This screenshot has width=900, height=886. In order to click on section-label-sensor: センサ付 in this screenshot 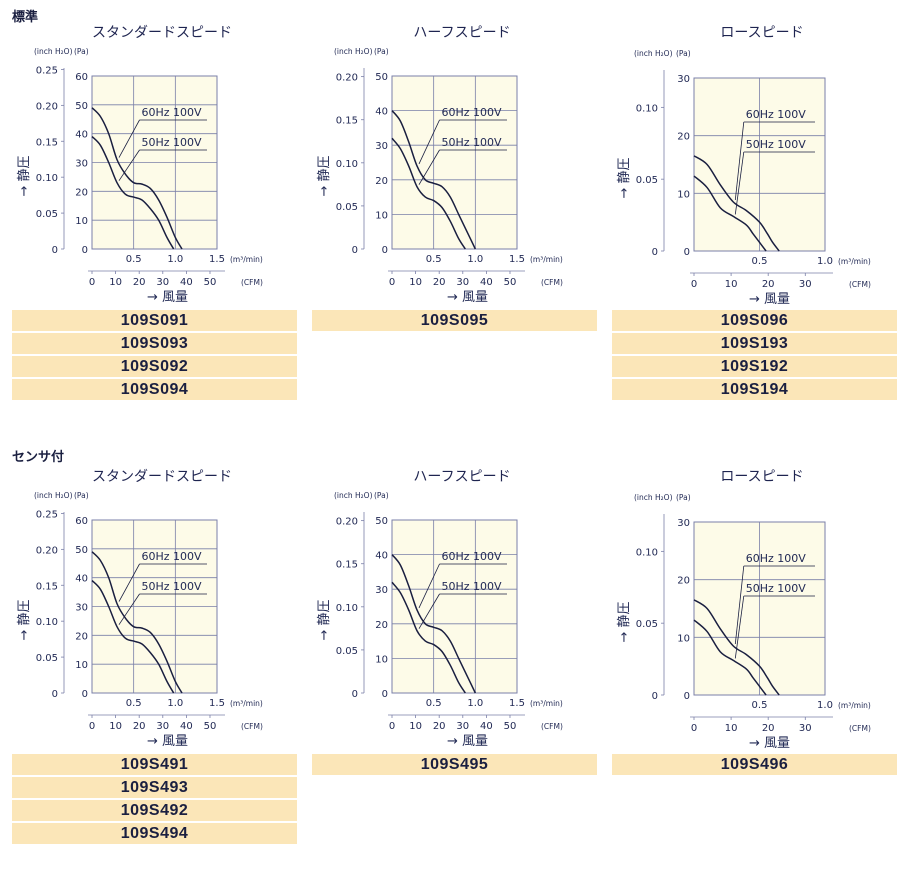, I will do `click(38, 457)`.